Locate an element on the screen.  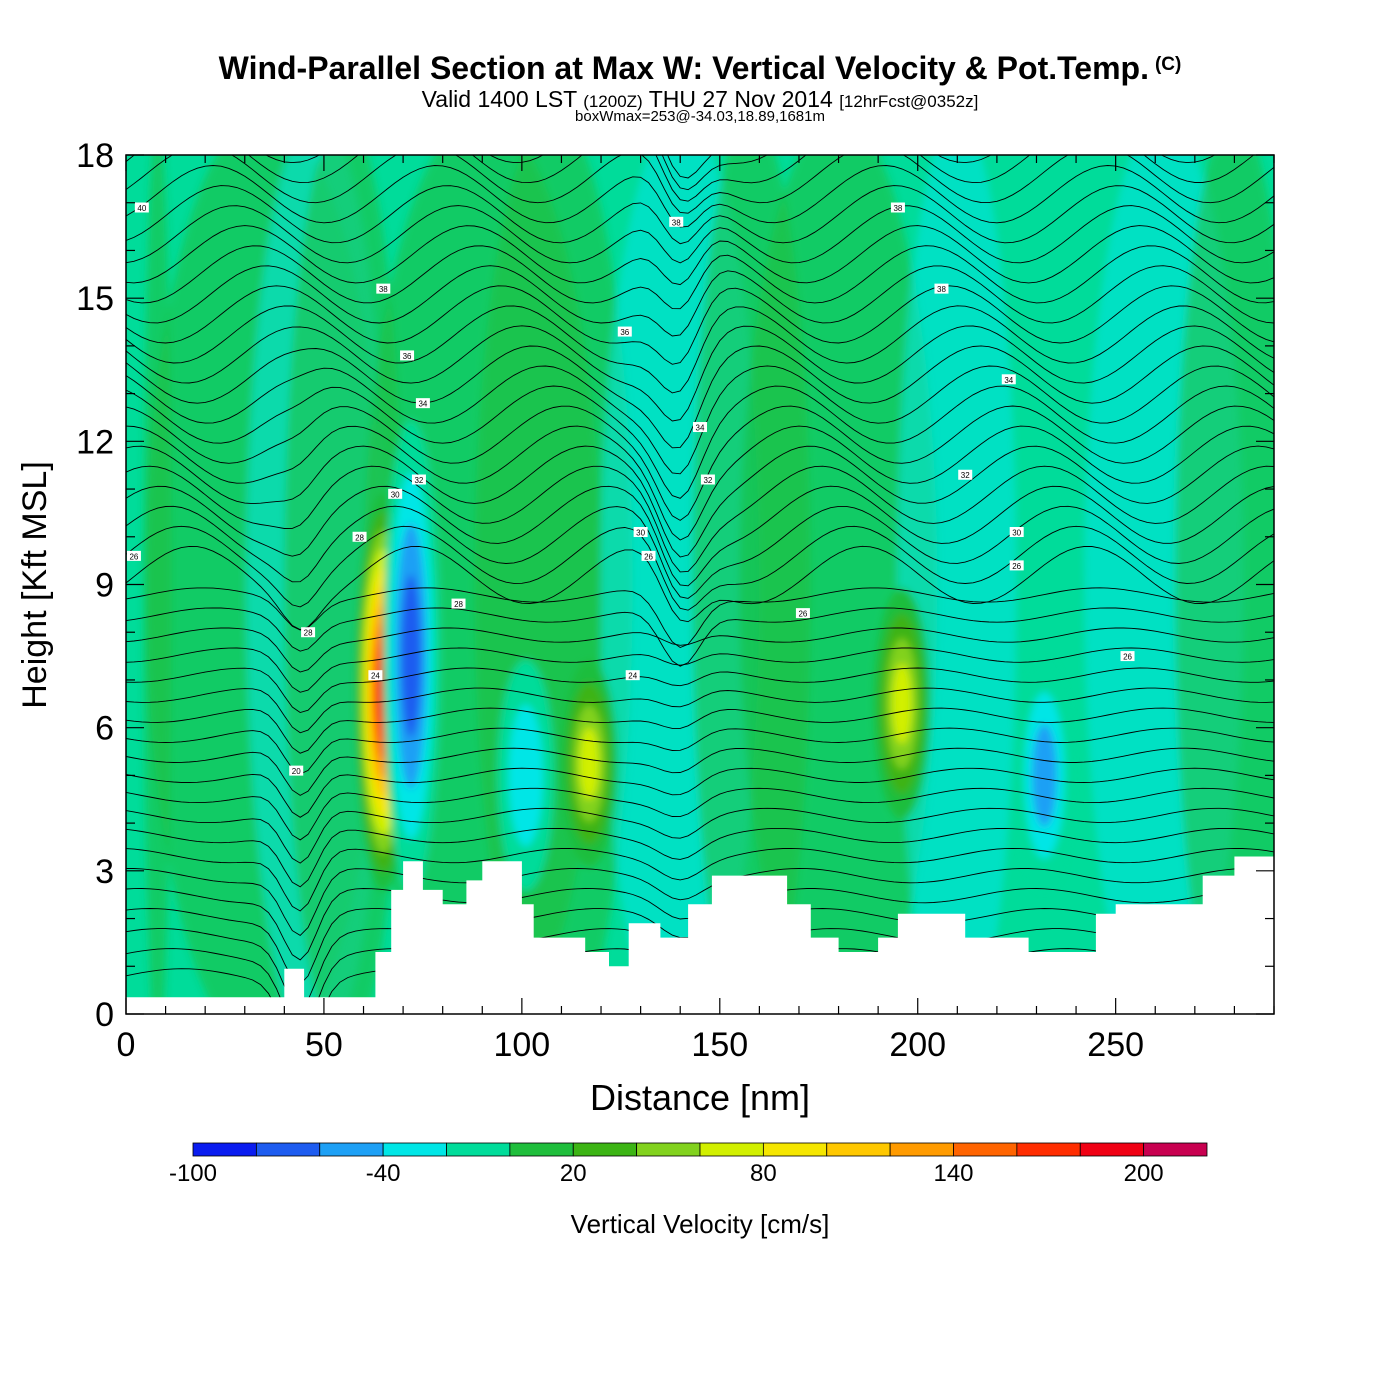
x-tick-label: 200 is located at coordinates (917, 1045).